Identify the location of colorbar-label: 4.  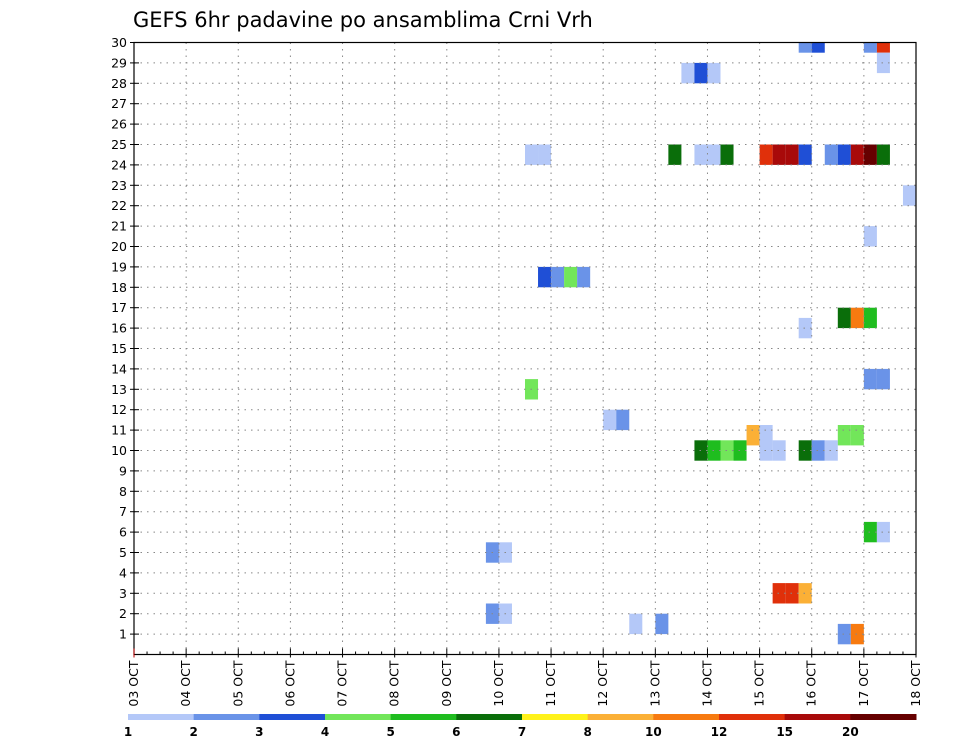
(325, 732).